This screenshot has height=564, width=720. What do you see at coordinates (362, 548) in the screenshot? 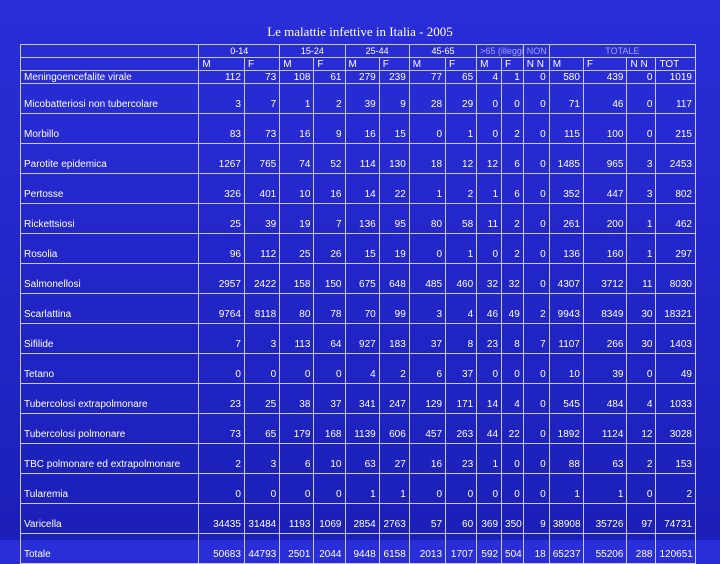
I see `table-cell: 9448` at bounding box center [362, 548].